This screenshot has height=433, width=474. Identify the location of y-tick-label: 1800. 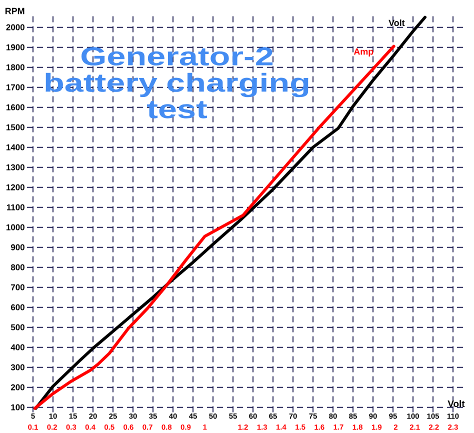
(15, 67).